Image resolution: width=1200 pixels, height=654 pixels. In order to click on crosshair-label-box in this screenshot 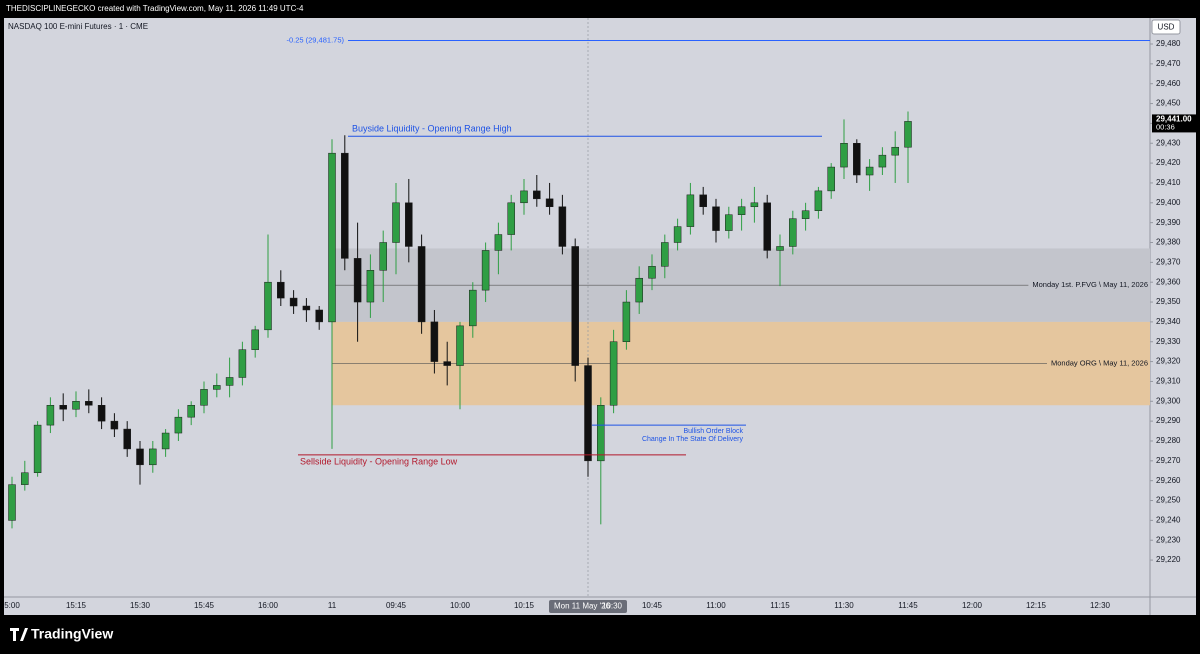, I will do `click(588, 606)`.